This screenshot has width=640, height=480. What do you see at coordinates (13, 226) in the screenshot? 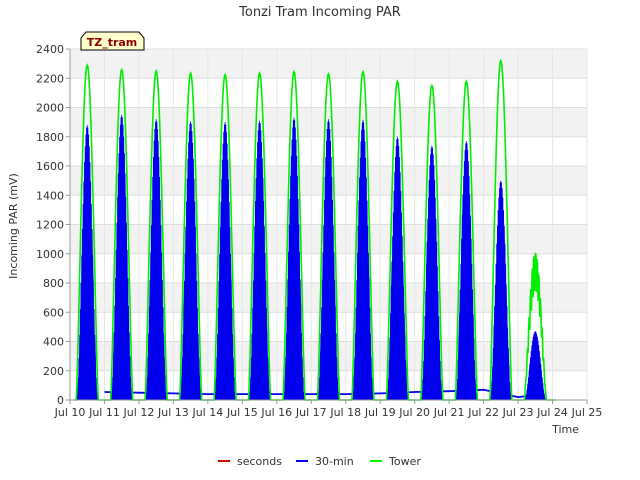
I see `y-axis-label: Incoming PAR (mV)` at bounding box center [13, 226].